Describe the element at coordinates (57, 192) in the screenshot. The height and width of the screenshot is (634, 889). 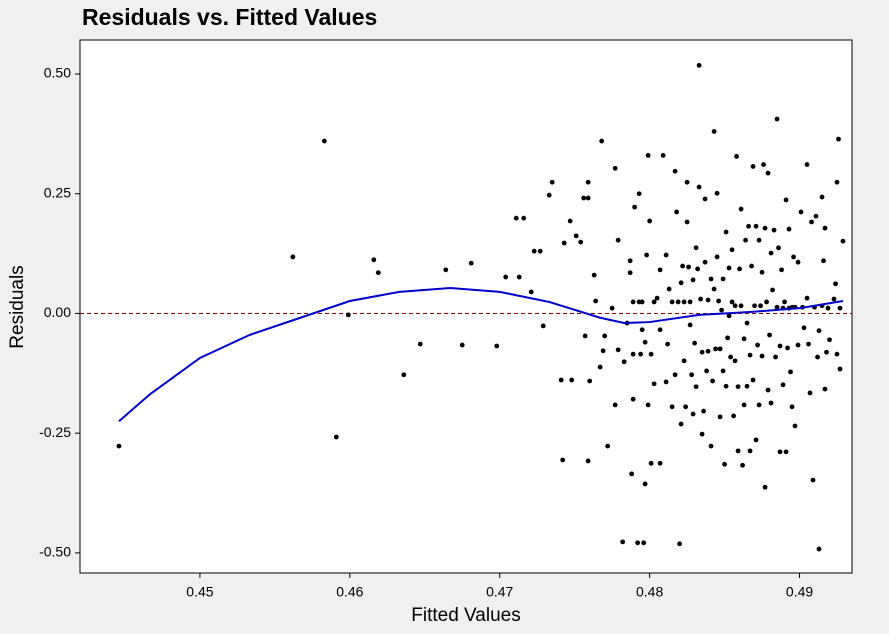
I see `y-tick-label: 0.25` at that location.